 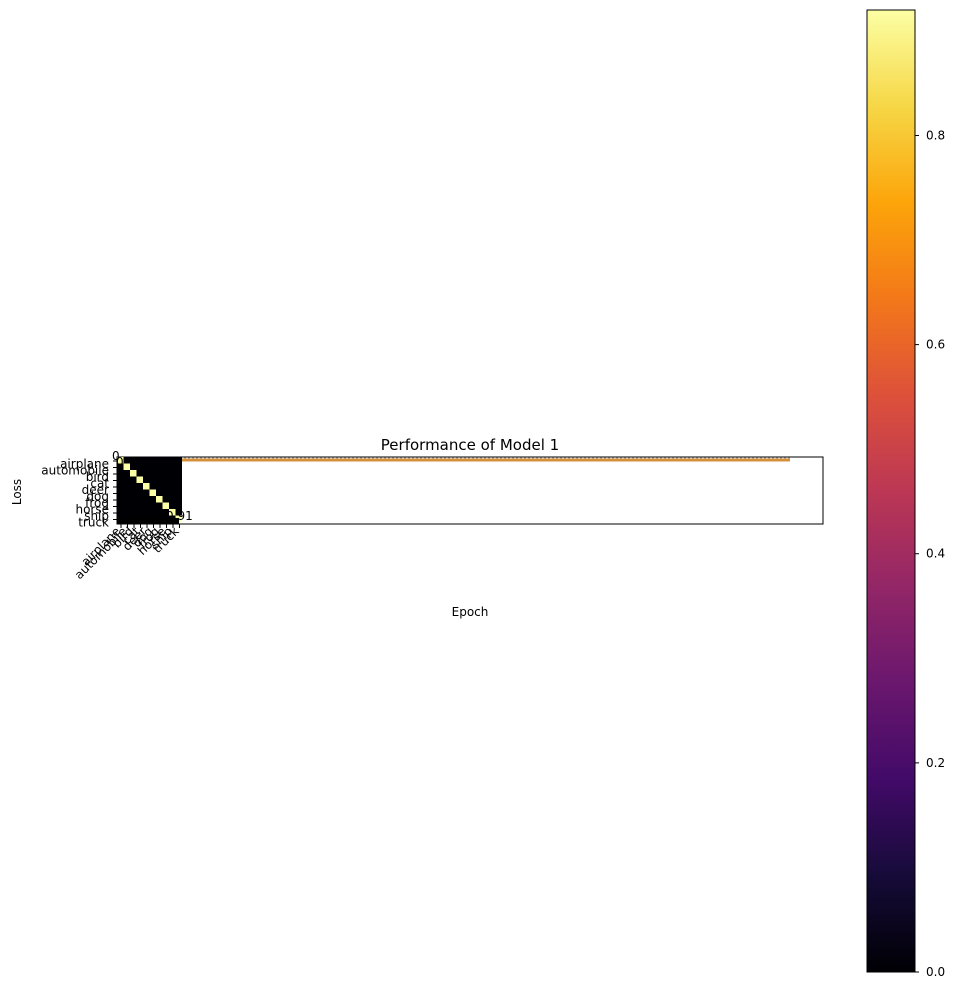 I want to click on colorbar-ticks: 0.0 0.2 0.4 0.6 0.8, so click(x=930, y=553).